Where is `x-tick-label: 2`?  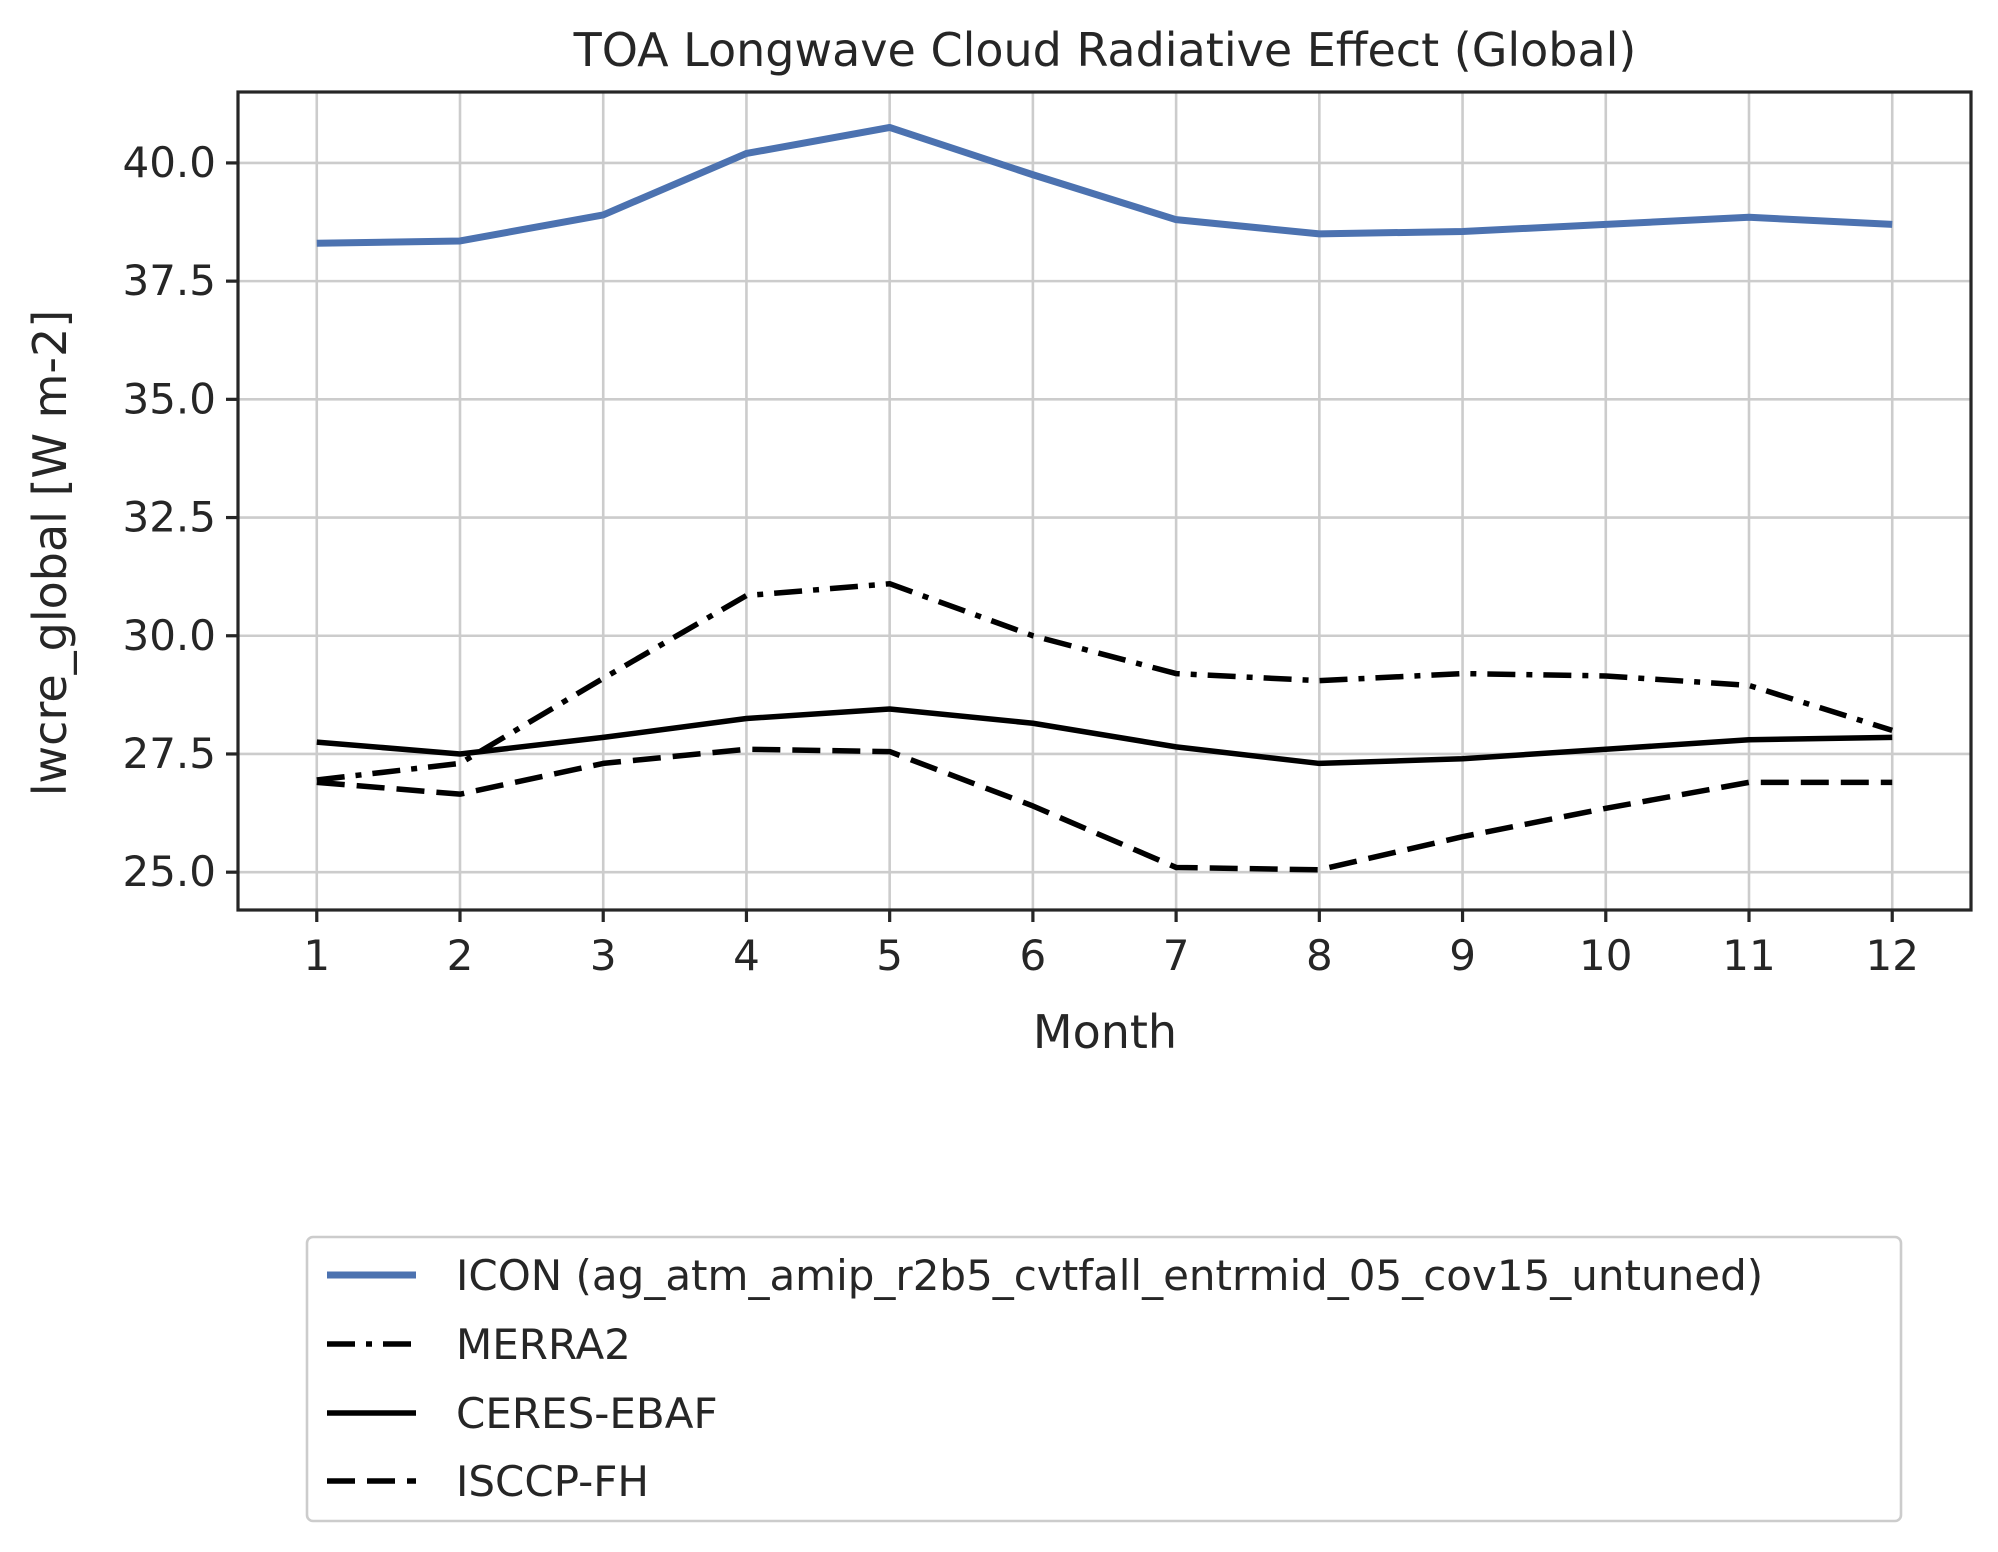 x-tick-label: 2 is located at coordinates (460, 955).